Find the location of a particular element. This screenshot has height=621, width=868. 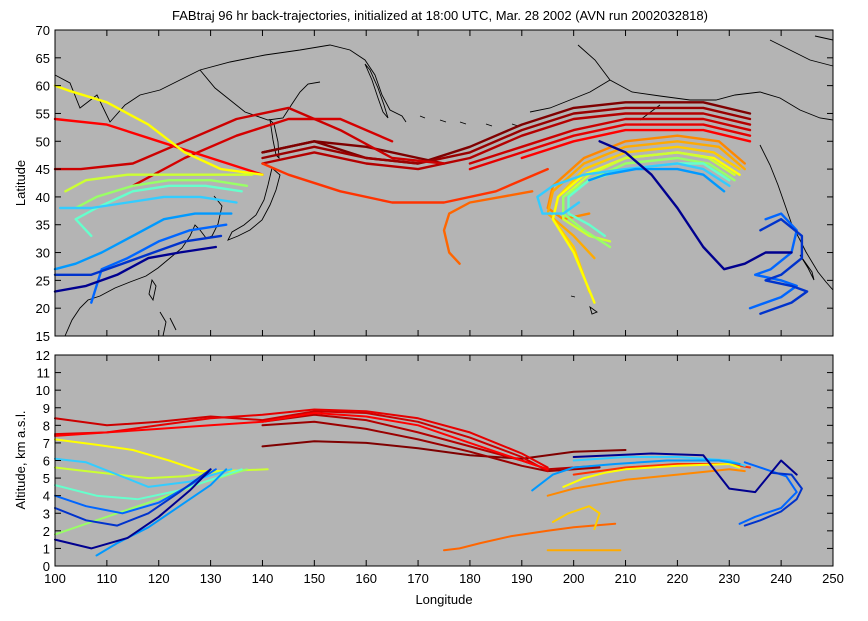

x-tick-label: 240 is located at coordinates (781, 578).